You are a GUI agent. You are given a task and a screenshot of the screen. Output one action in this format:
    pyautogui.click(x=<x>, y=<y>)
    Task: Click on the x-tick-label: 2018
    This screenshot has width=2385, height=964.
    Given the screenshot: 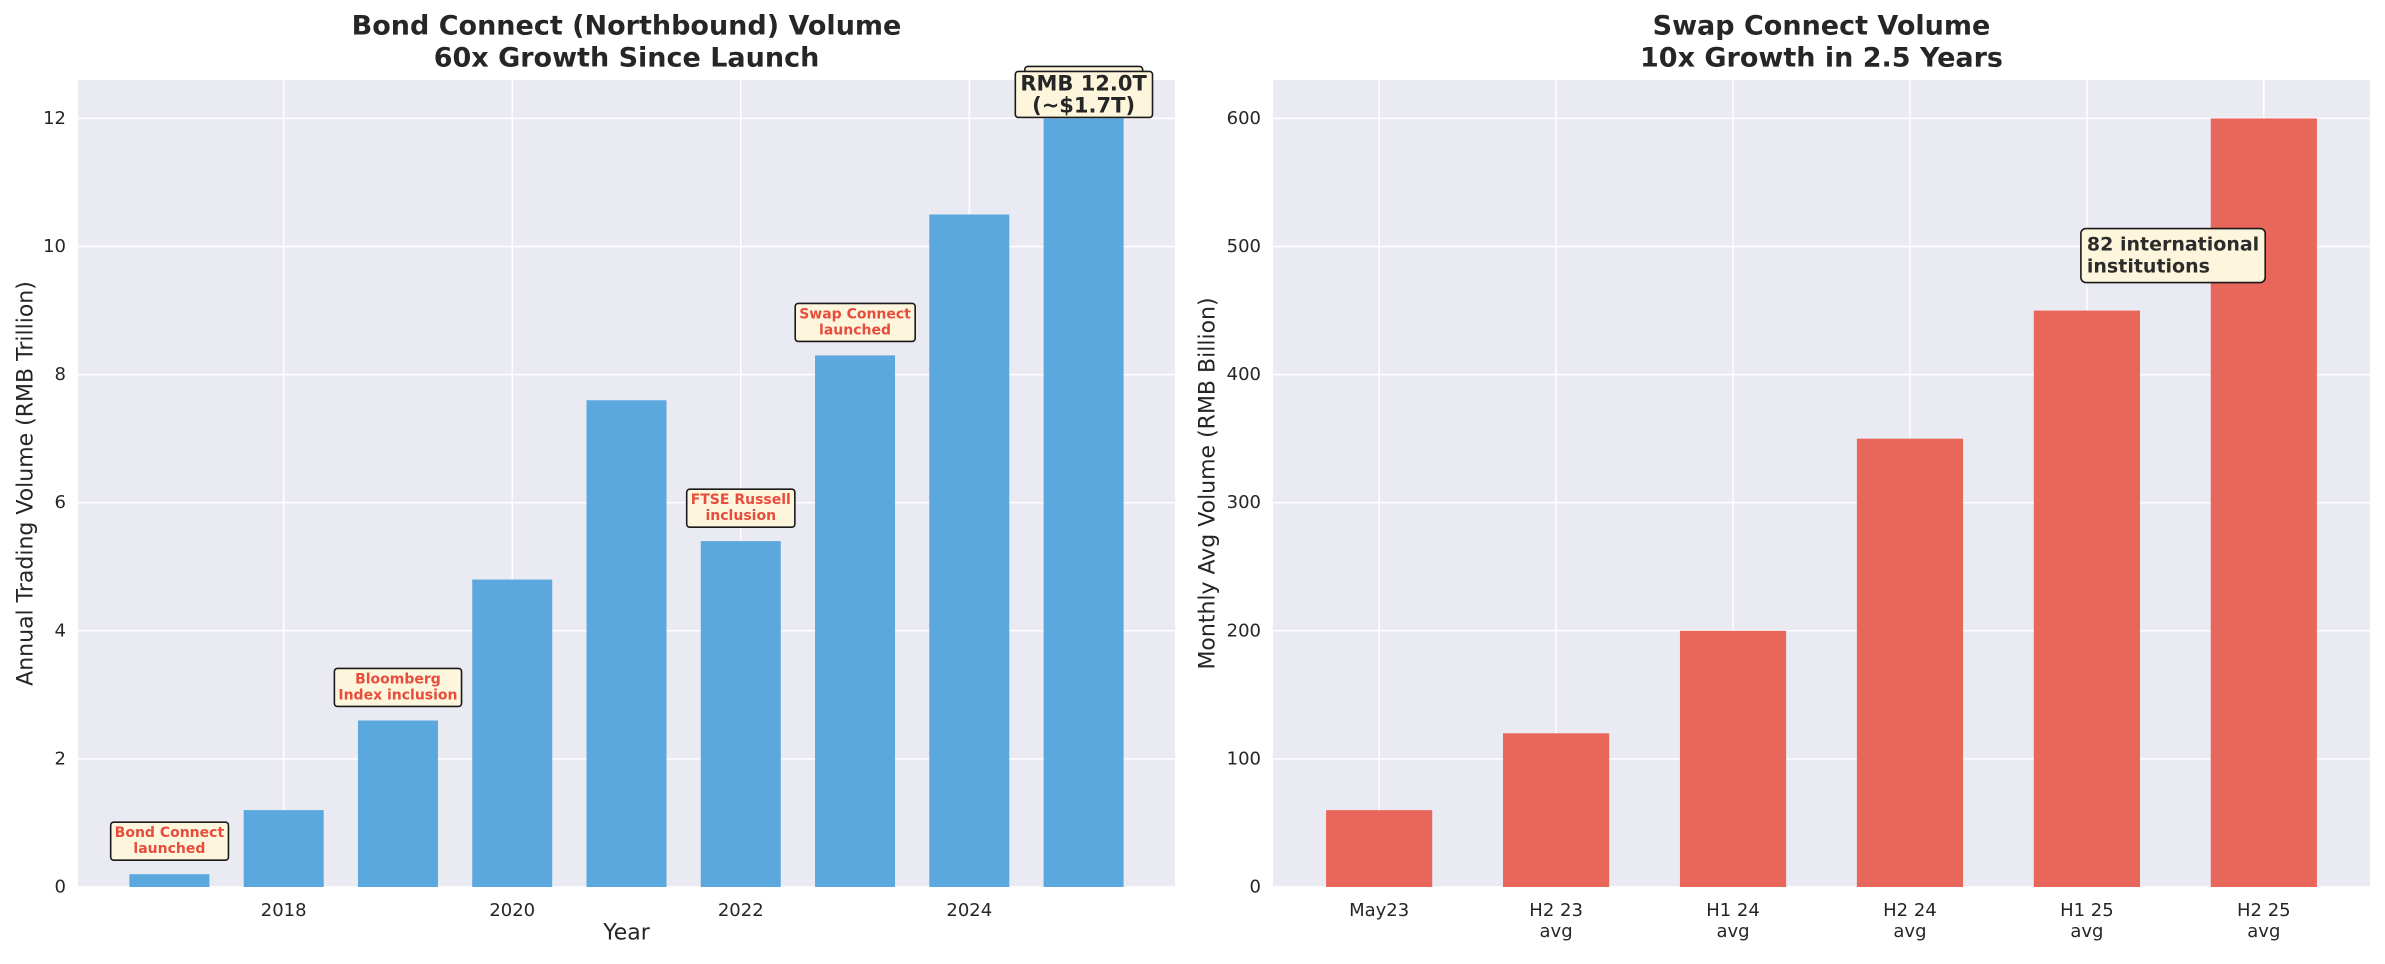 What is the action you would take?
    pyautogui.click(x=284, y=910)
    